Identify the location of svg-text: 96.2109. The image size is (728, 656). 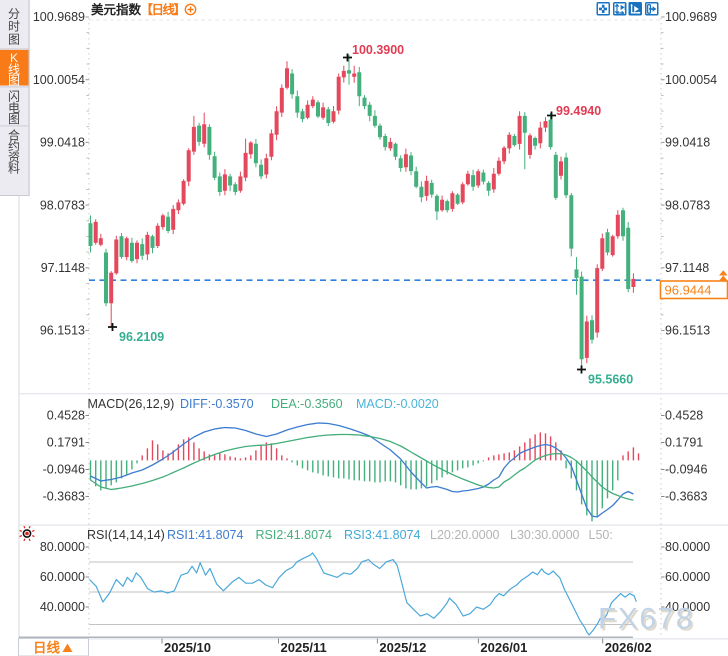
(141, 337).